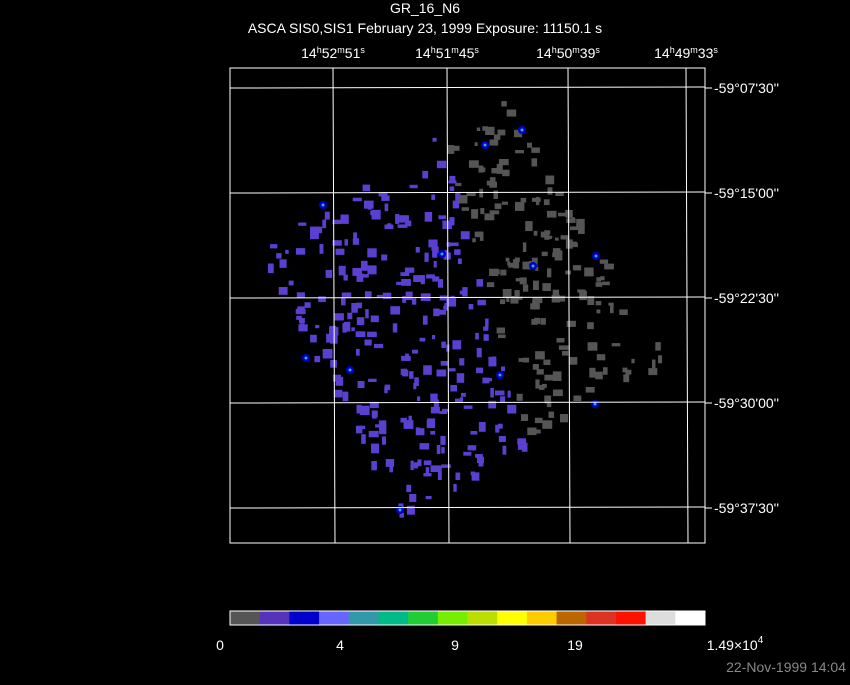  What do you see at coordinates (319, 50) in the screenshot?
I see `ra-unit: h` at bounding box center [319, 50].